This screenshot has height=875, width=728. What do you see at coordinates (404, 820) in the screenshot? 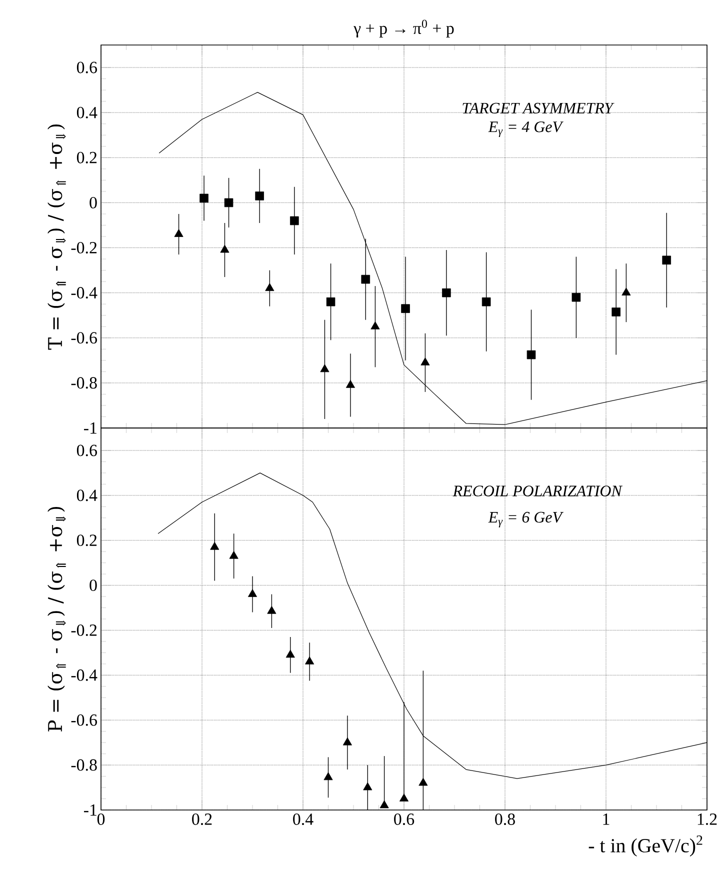
I see `x-tick-label: 0.6` at bounding box center [404, 820].